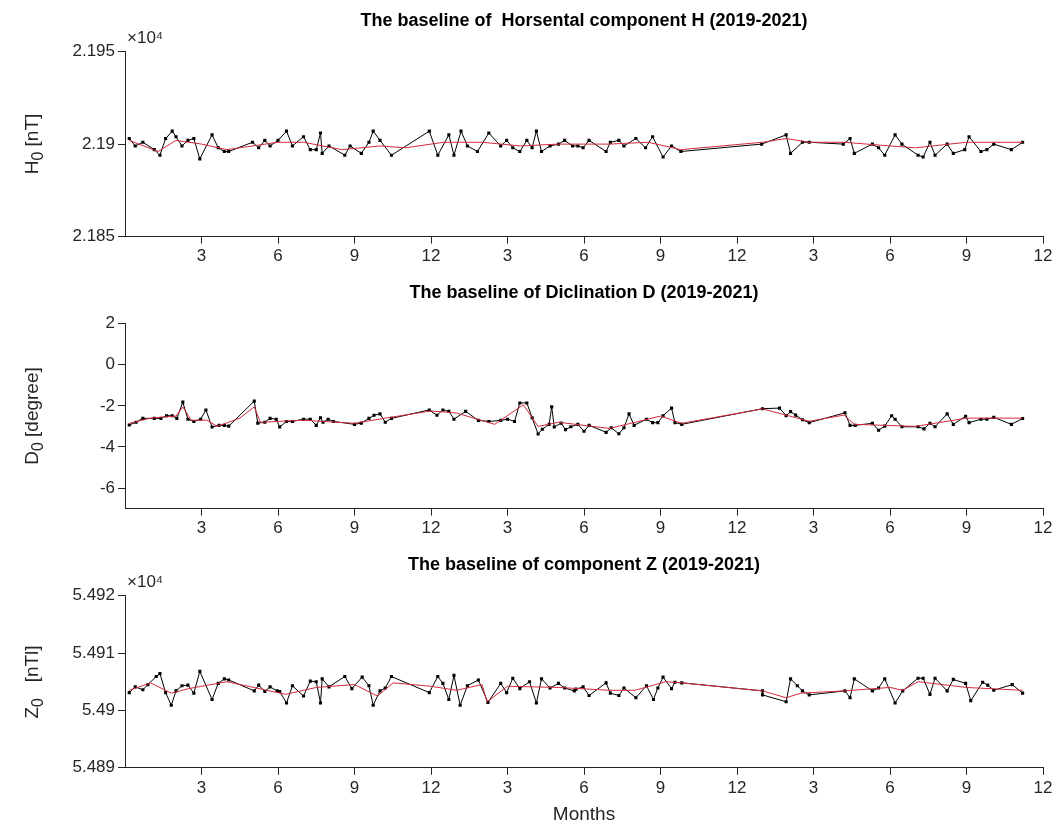  What do you see at coordinates (584, 19) in the screenshot?
I see `chart-title: The baseline of Horsental component H (2019-2021)` at bounding box center [584, 19].